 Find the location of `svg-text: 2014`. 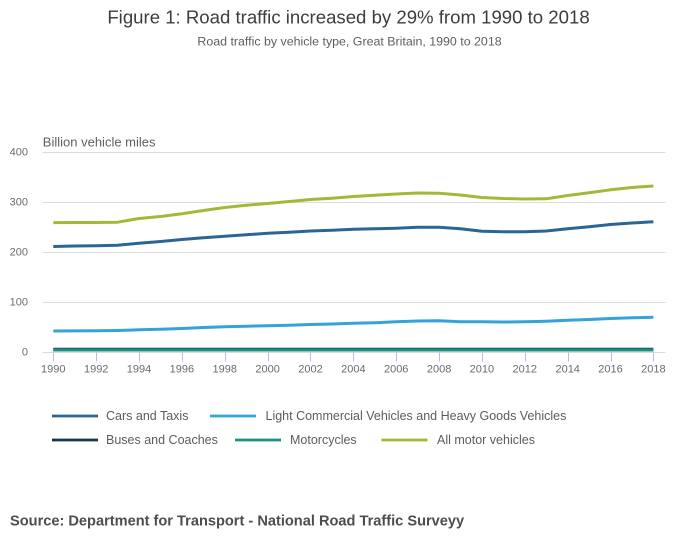

svg-text: 2014 is located at coordinates (567, 370).